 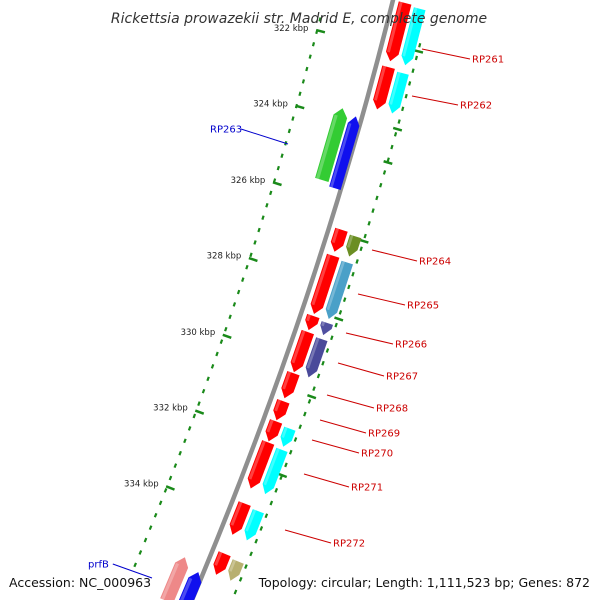 I want to click on tick-label: 334 kbp, so click(x=141, y=484).